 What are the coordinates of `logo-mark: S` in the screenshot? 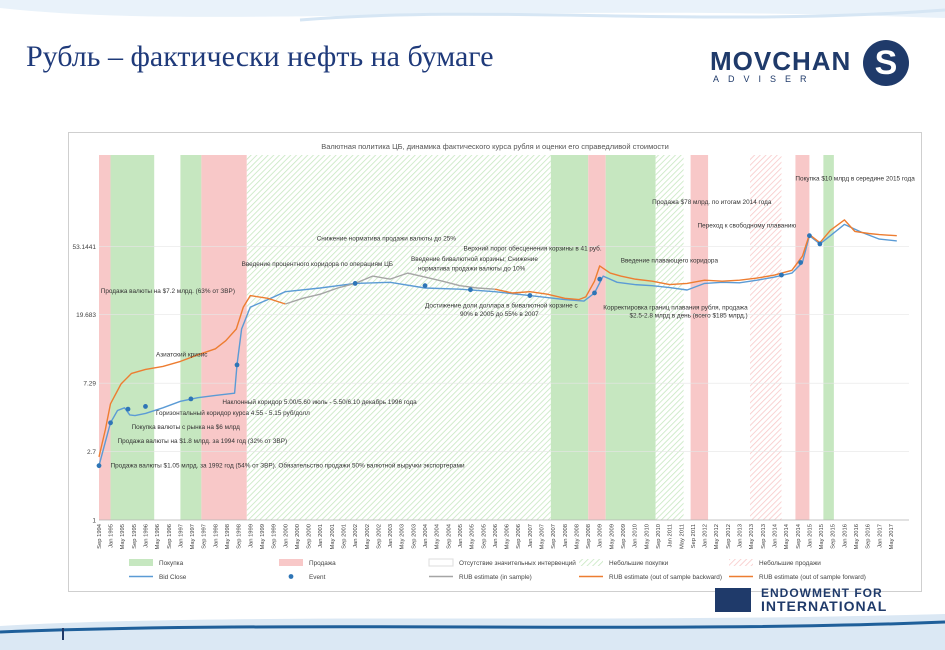 It's located at (886, 63).